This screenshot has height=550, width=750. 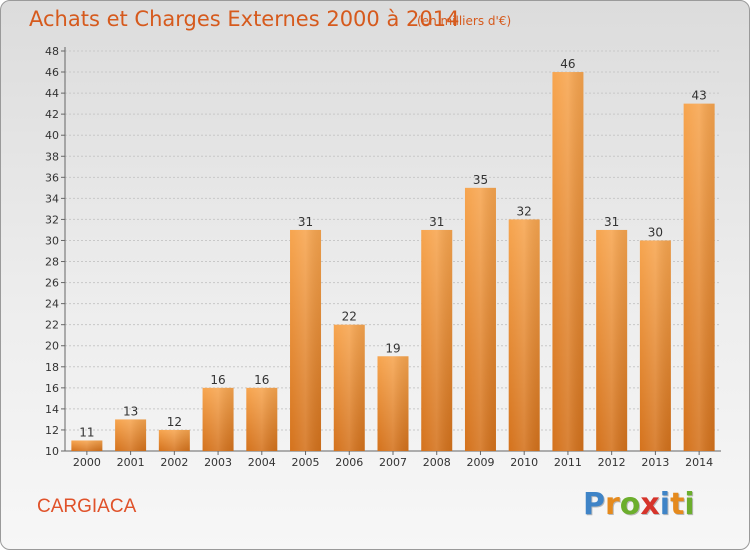 I want to click on x-tick-label: 2007, so click(x=393, y=462).